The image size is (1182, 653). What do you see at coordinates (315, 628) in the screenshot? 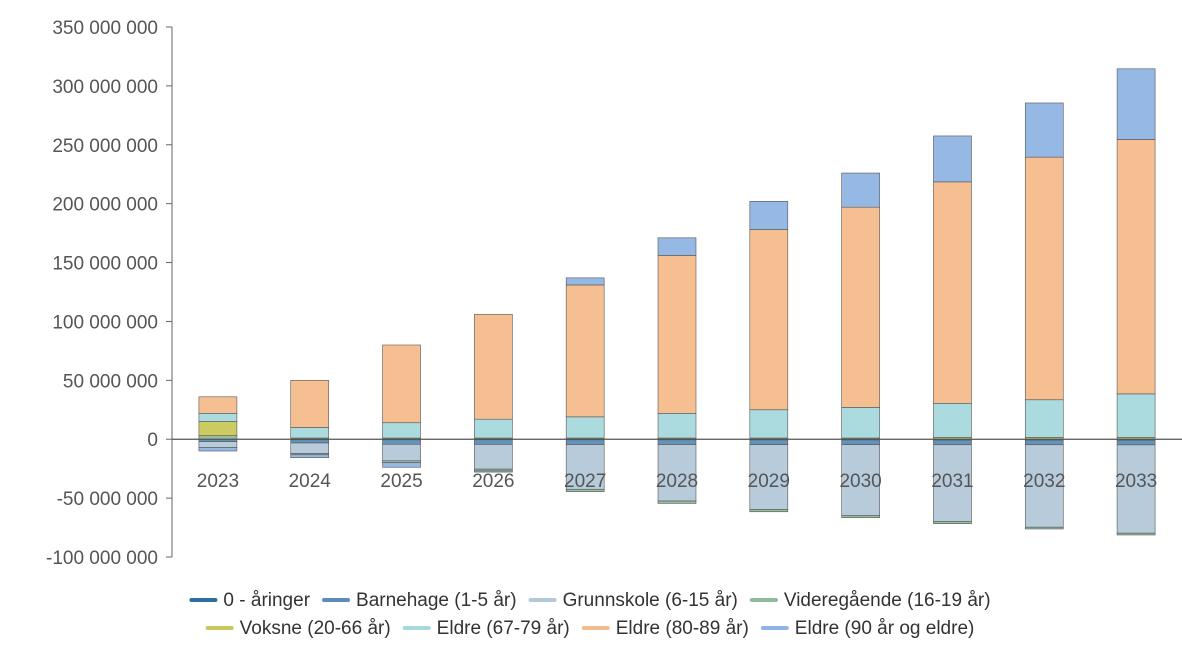
I see `legend-label: Voksne (20-66 år)` at bounding box center [315, 628].